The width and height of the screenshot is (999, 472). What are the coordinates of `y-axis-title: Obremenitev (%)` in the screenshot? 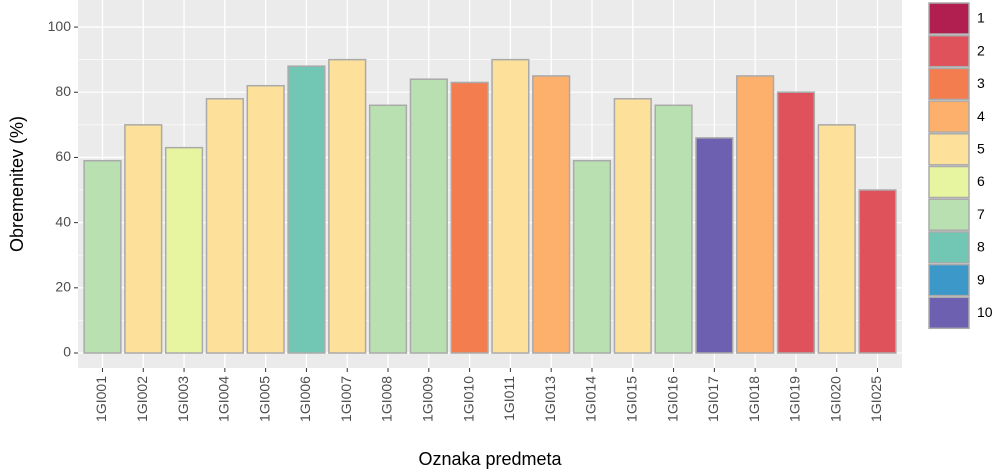 It's located at (17, 184).